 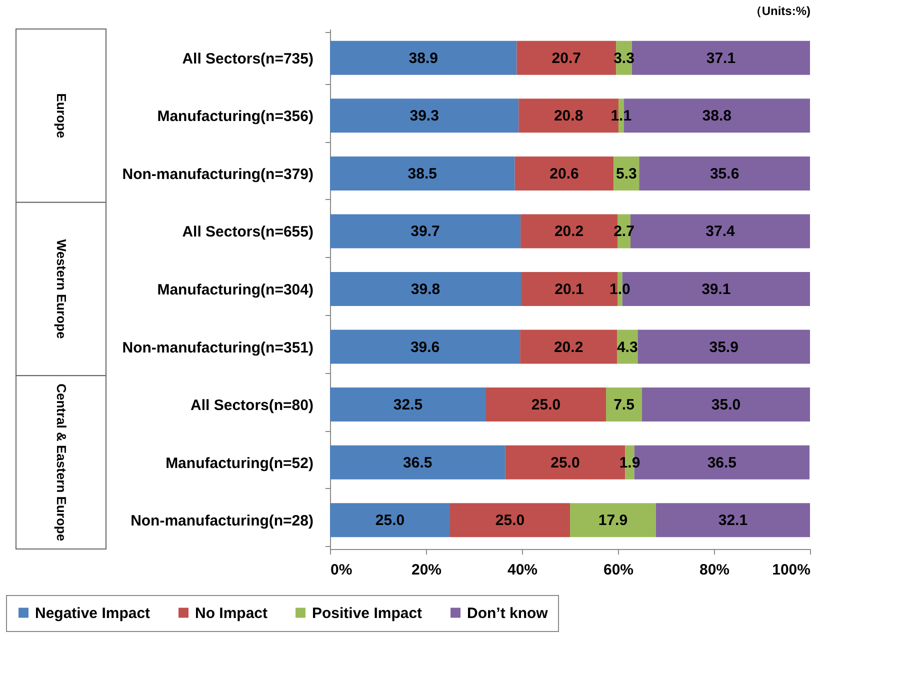 What do you see at coordinates (569, 116) in the screenshot?
I see `data-label: 20.8` at bounding box center [569, 116].